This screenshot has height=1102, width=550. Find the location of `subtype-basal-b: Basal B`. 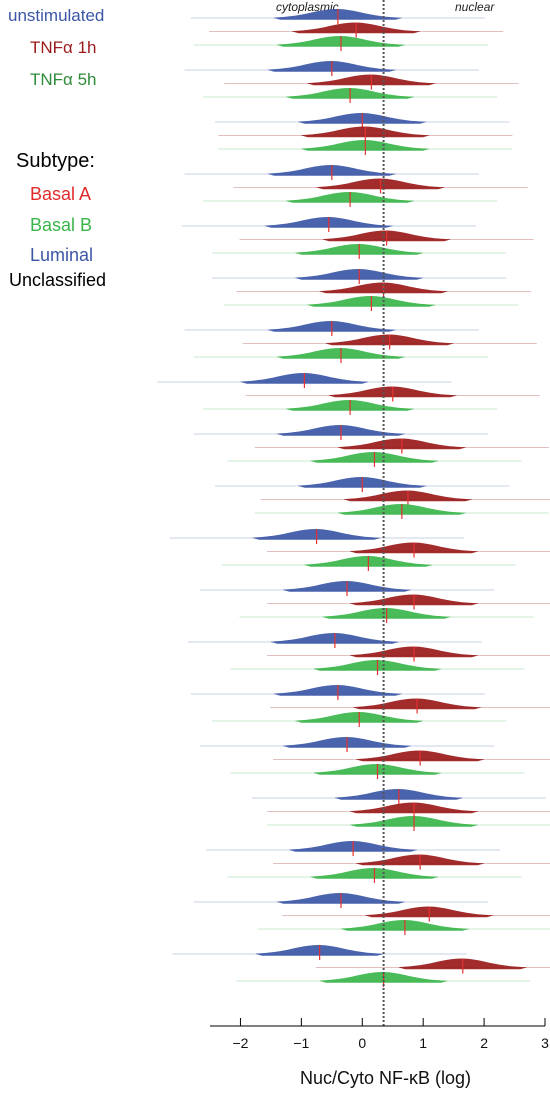

subtype-basal-b: Basal B is located at coordinates (61, 225).